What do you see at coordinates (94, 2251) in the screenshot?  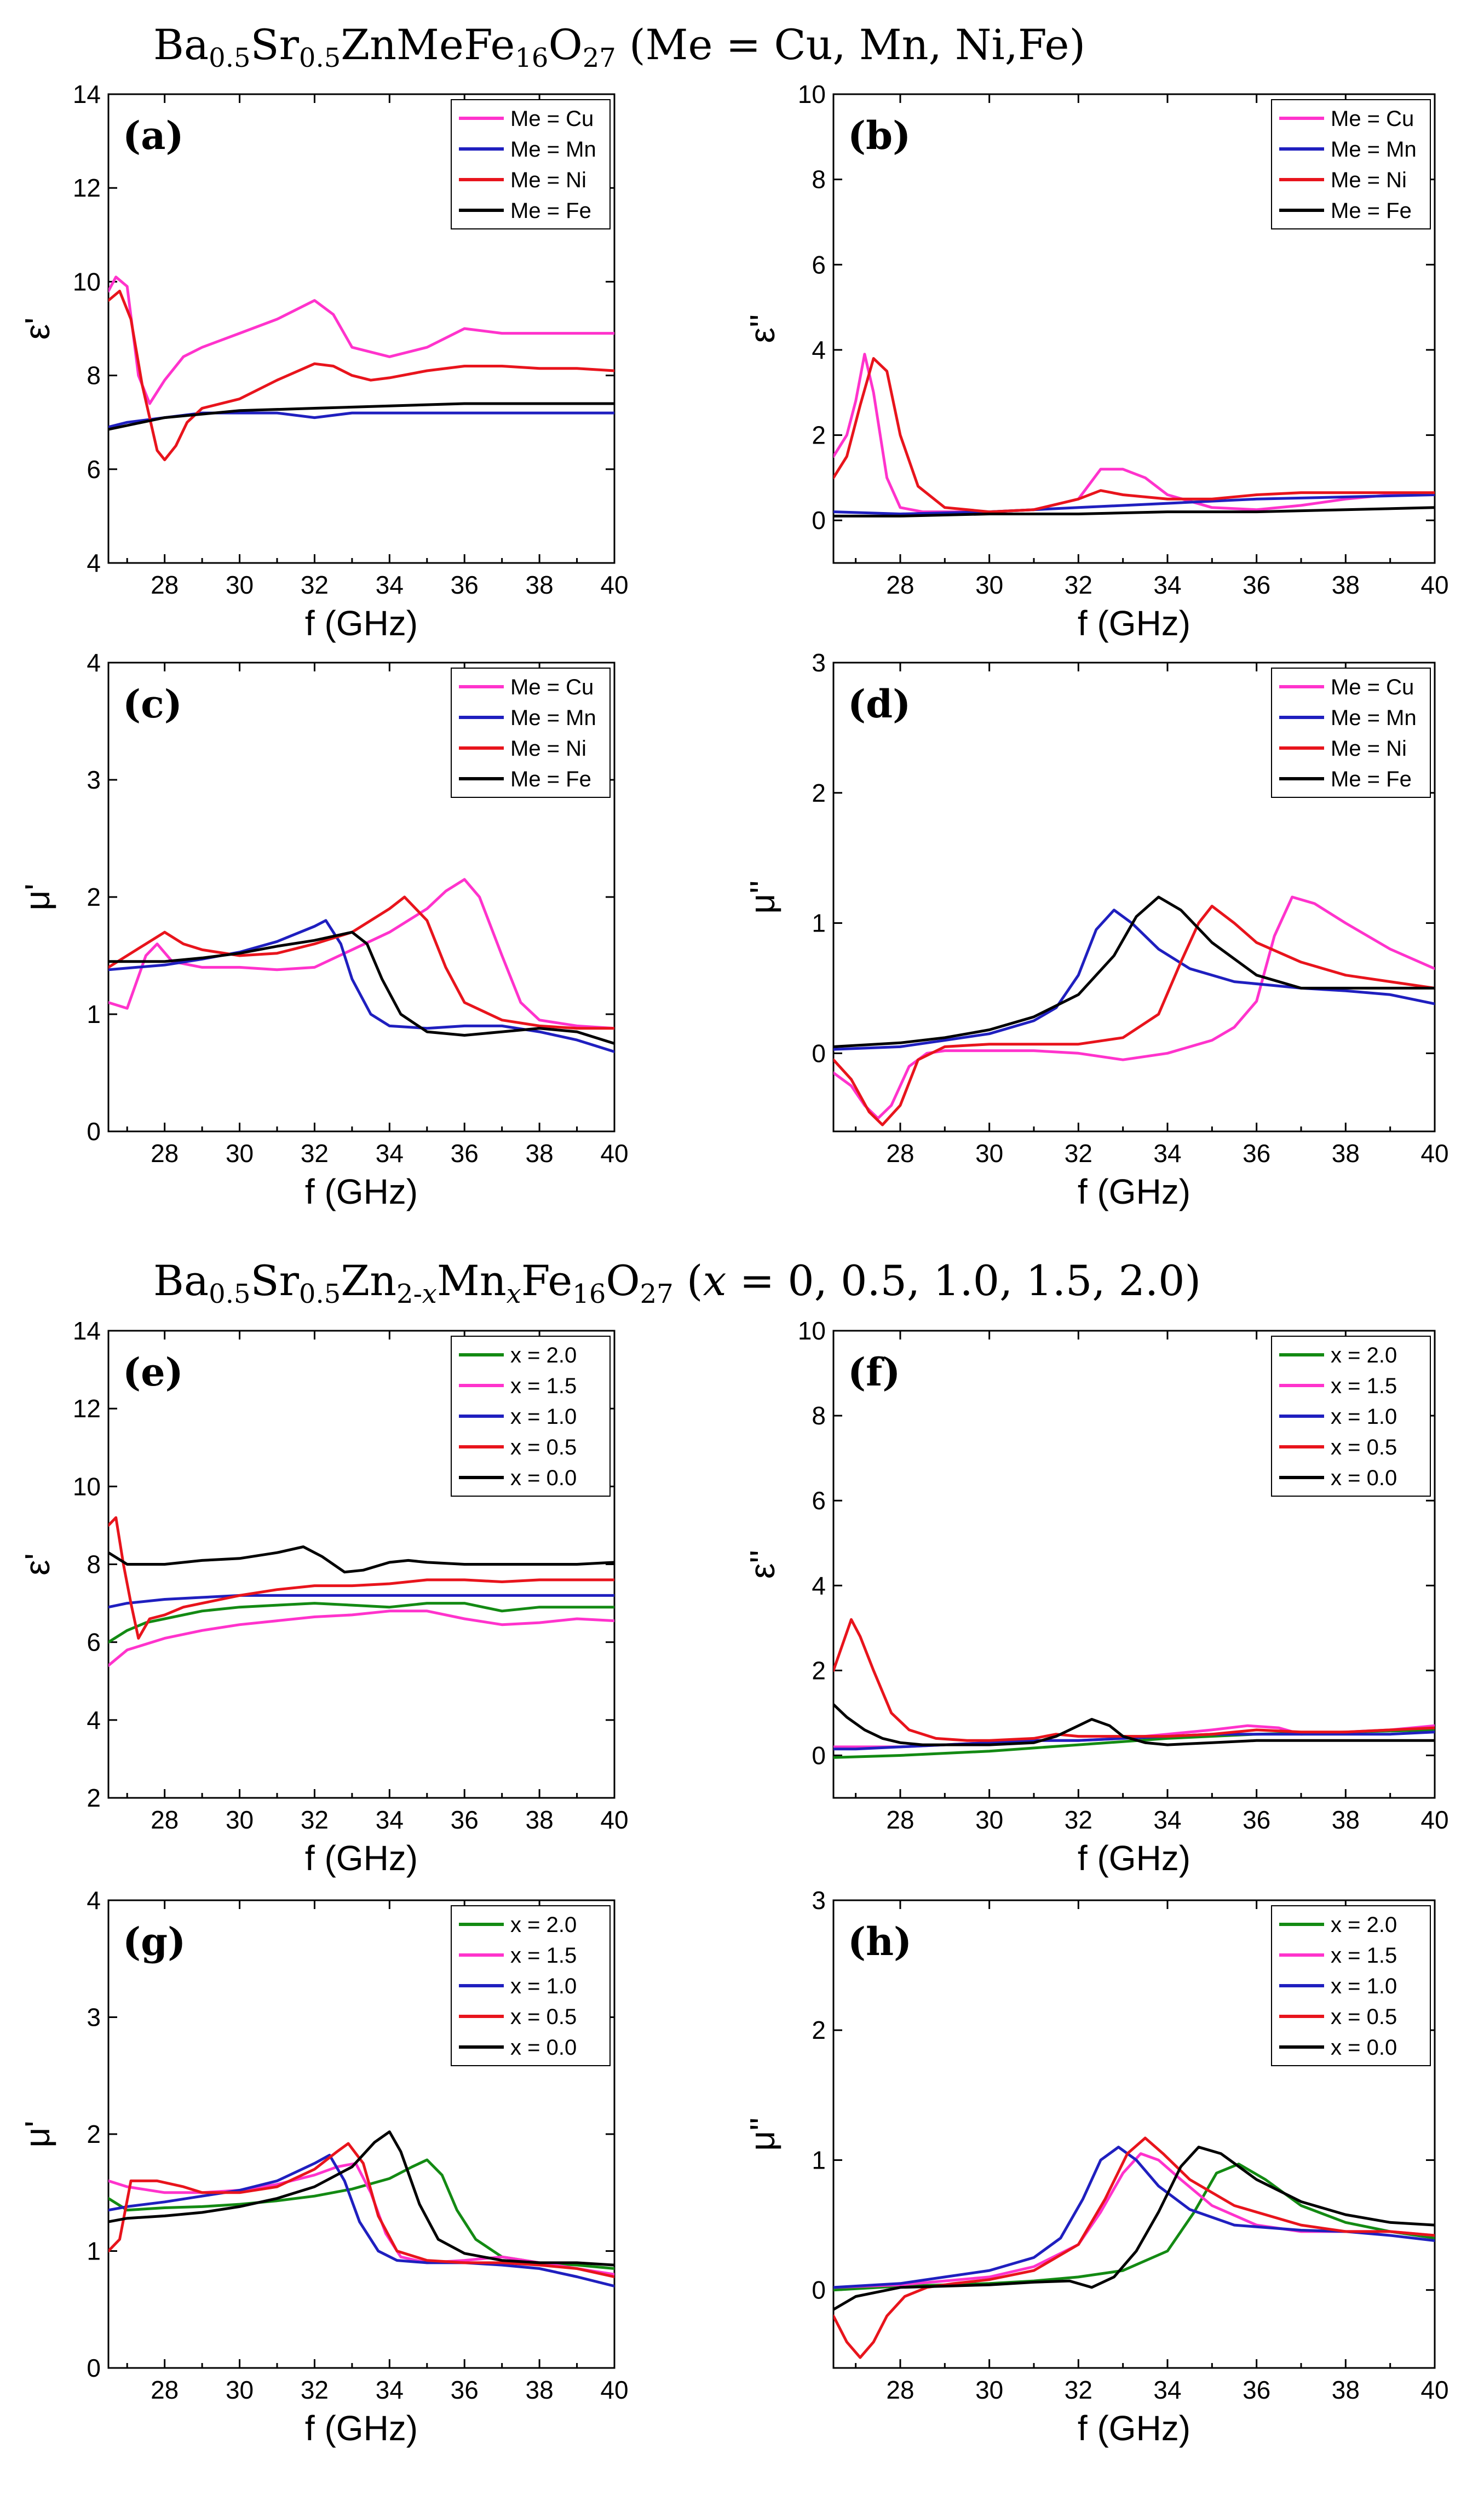 I see `y-tick-label: 1` at bounding box center [94, 2251].